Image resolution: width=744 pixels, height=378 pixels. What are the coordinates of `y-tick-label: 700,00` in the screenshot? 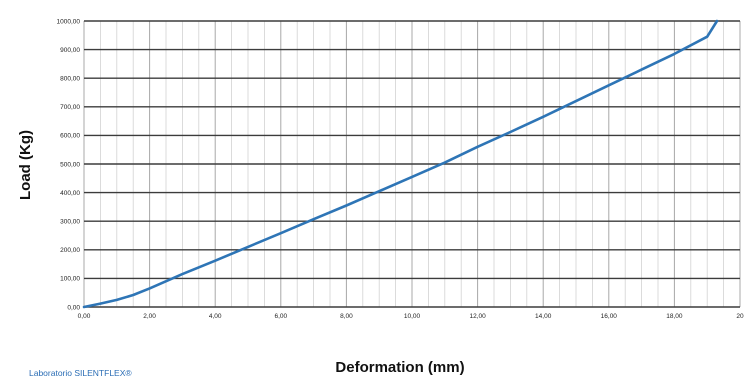 It's located at (70, 107).